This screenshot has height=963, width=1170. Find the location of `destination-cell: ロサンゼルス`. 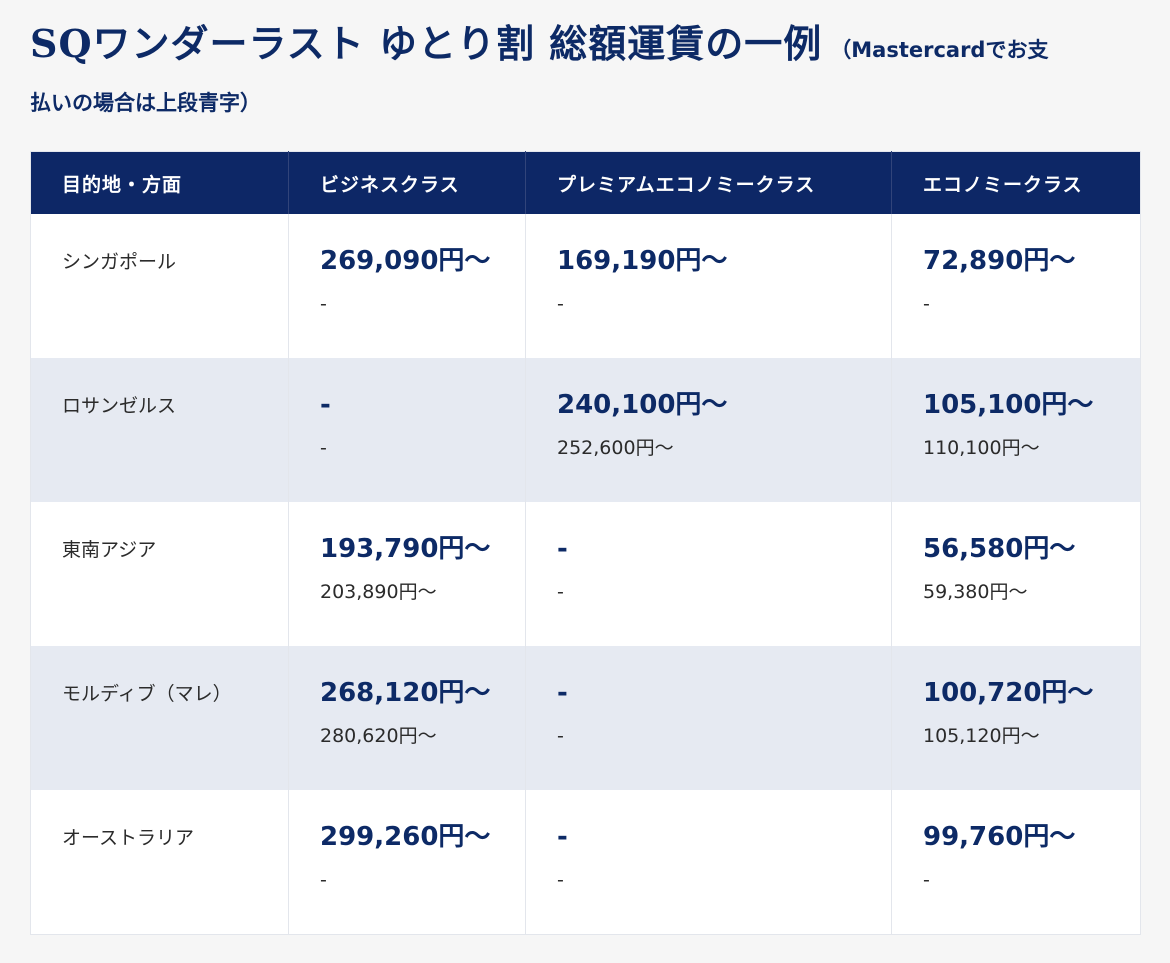

destination-cell: ロサンゼルス is located at coordinates (159, 430).